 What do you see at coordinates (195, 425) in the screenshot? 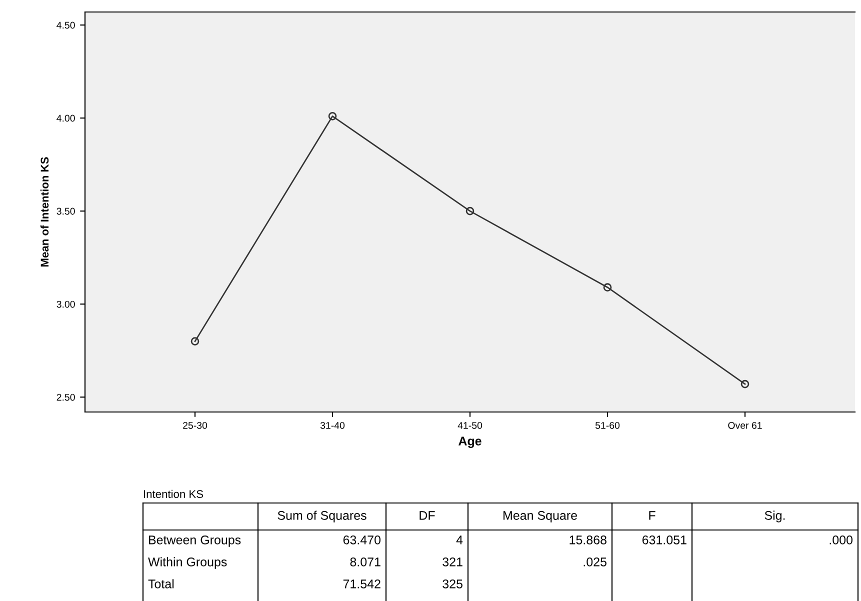
I see `x-tick-label: 25-30` at bounding box center [195, 425].